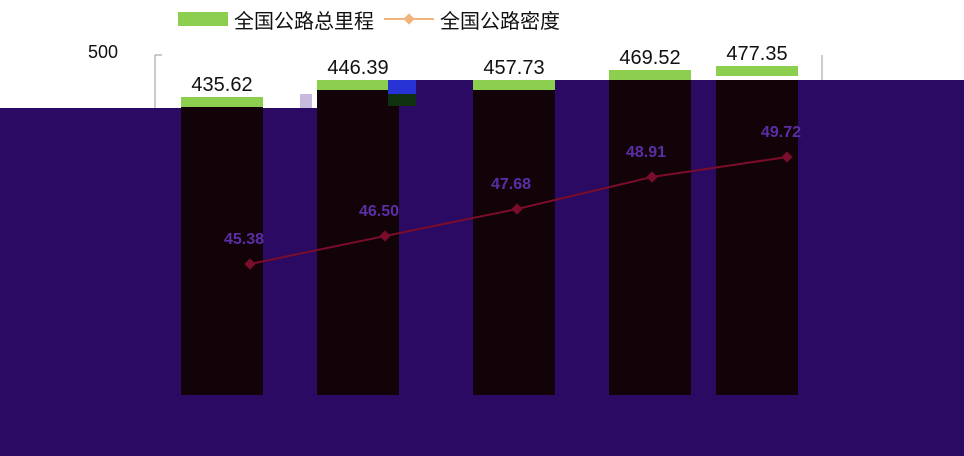 Image resolution: width=964 pixels, height=456 pixels. I want to click on bar-value-label: 469.52, so click(649, 58).